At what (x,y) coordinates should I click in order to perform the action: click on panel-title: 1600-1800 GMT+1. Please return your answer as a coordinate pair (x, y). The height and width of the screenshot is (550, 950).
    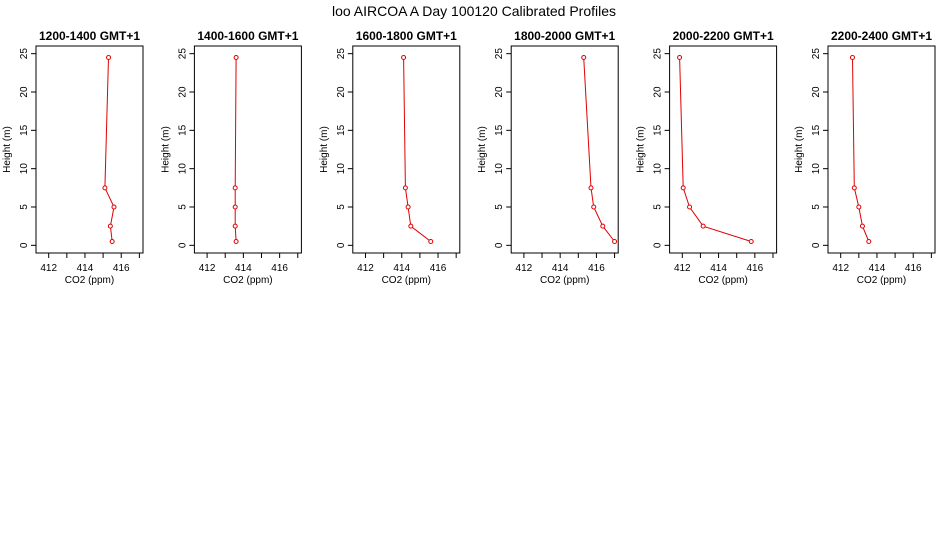
    Looking at the image, I should click on (406, 36).